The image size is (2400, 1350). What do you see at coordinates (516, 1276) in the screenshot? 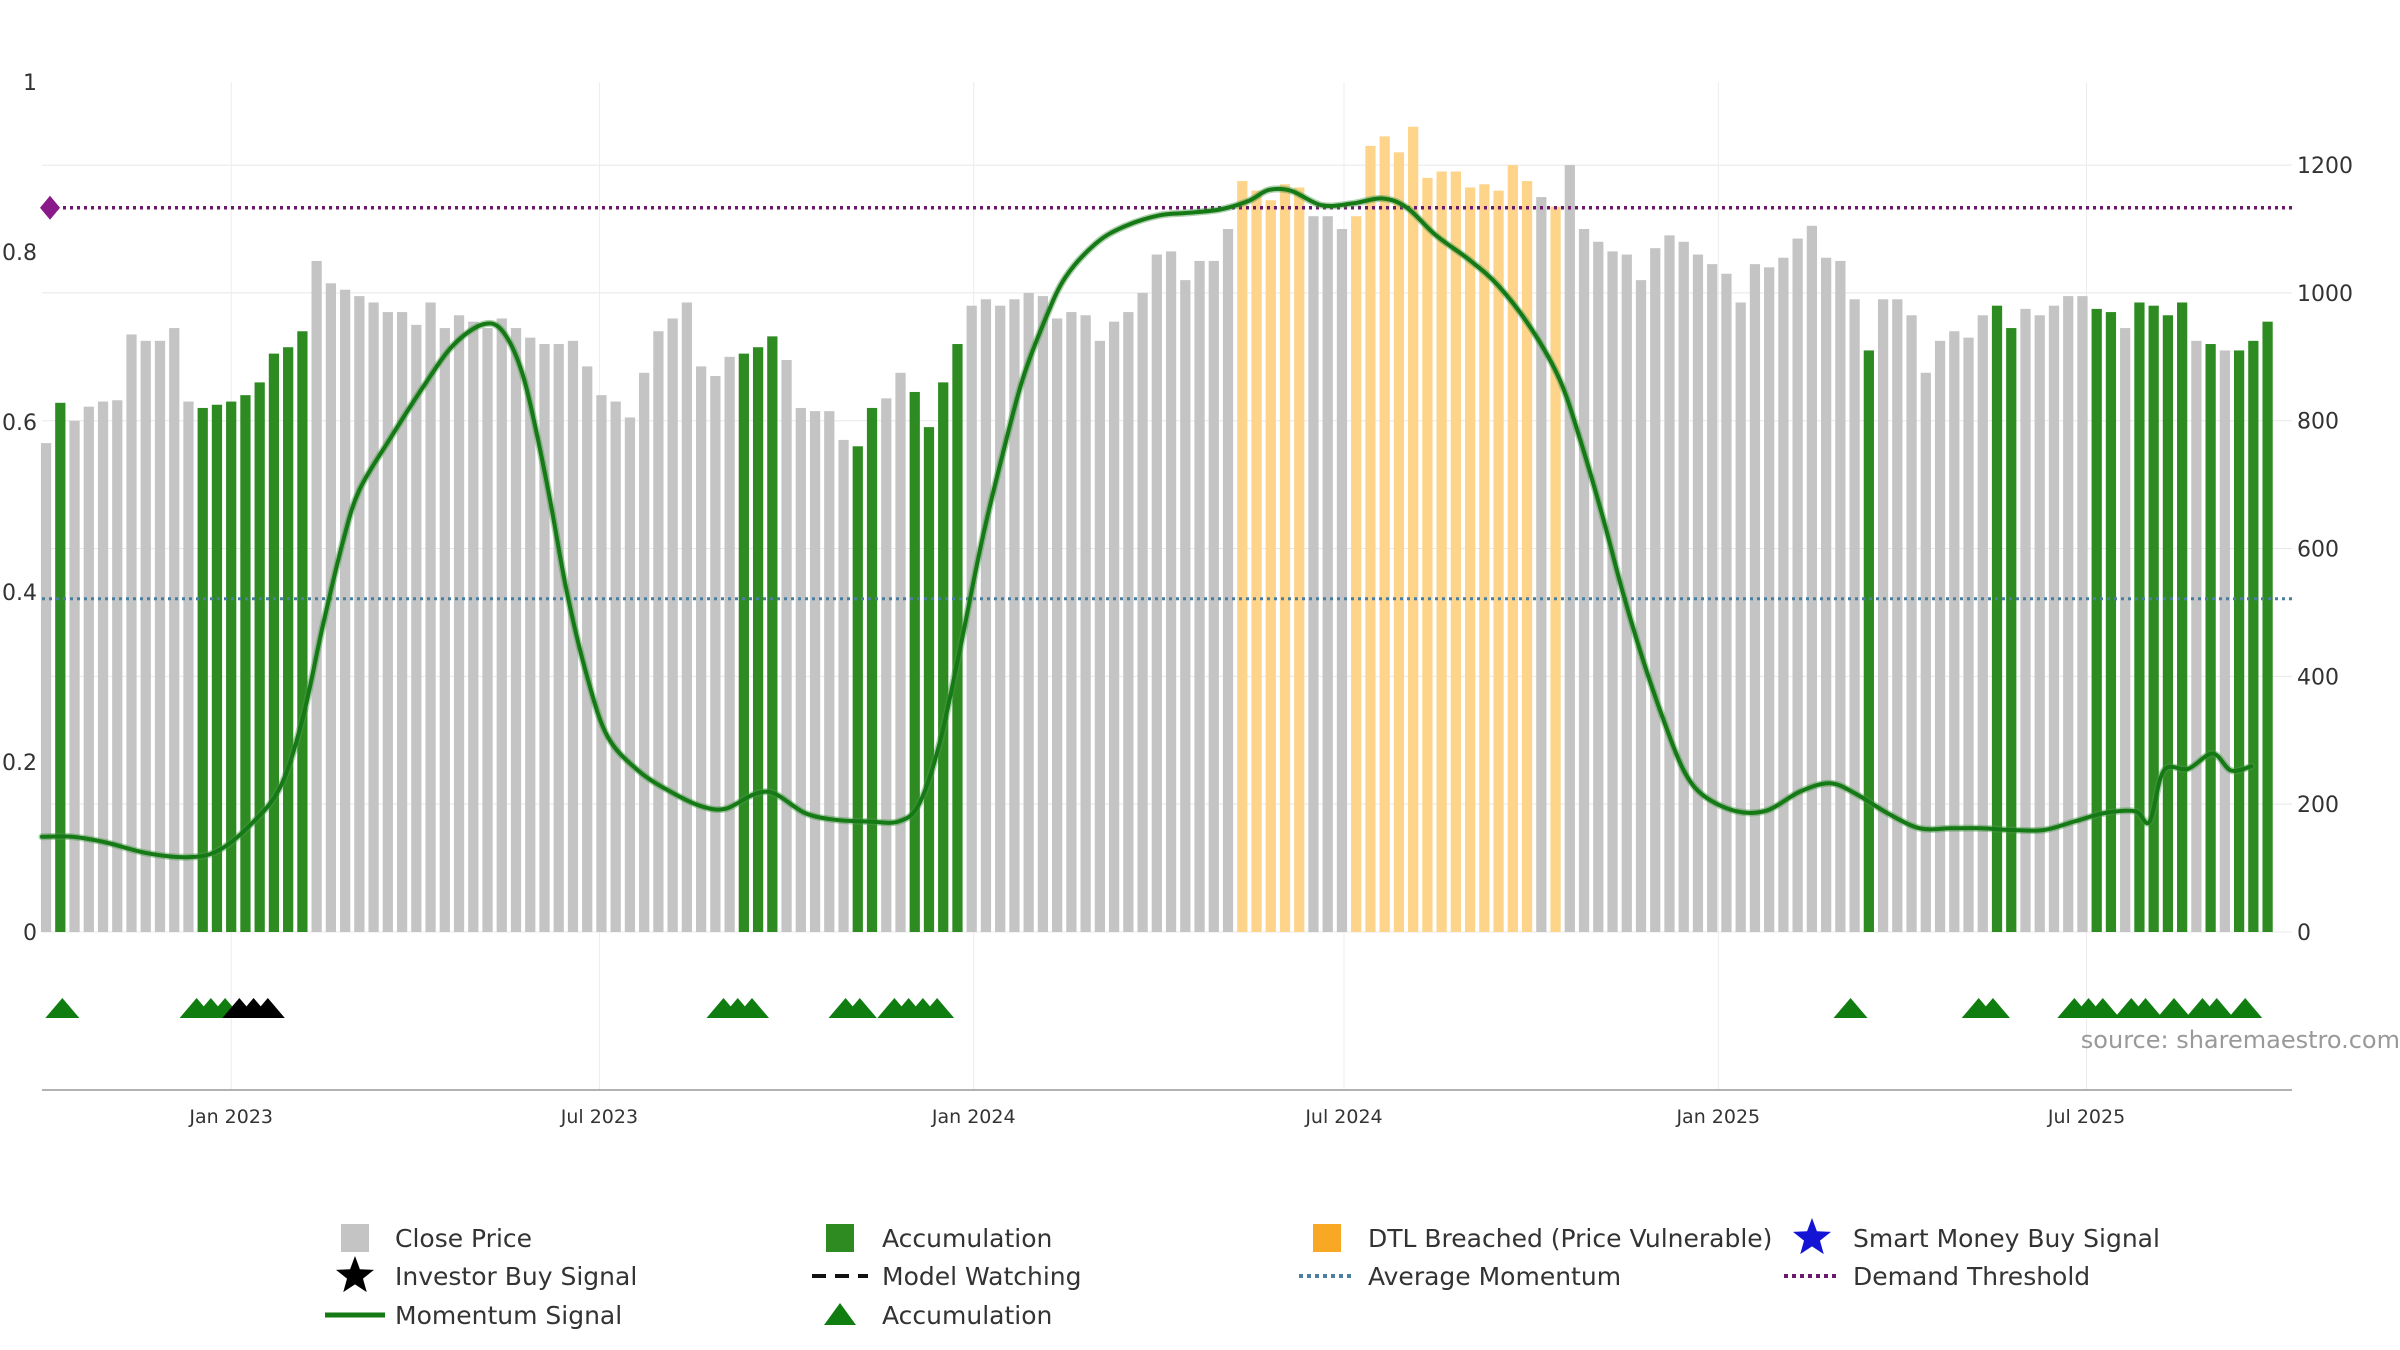
I see `legend-label: Investor Buy Signal` at bounding box center [516, 1276].